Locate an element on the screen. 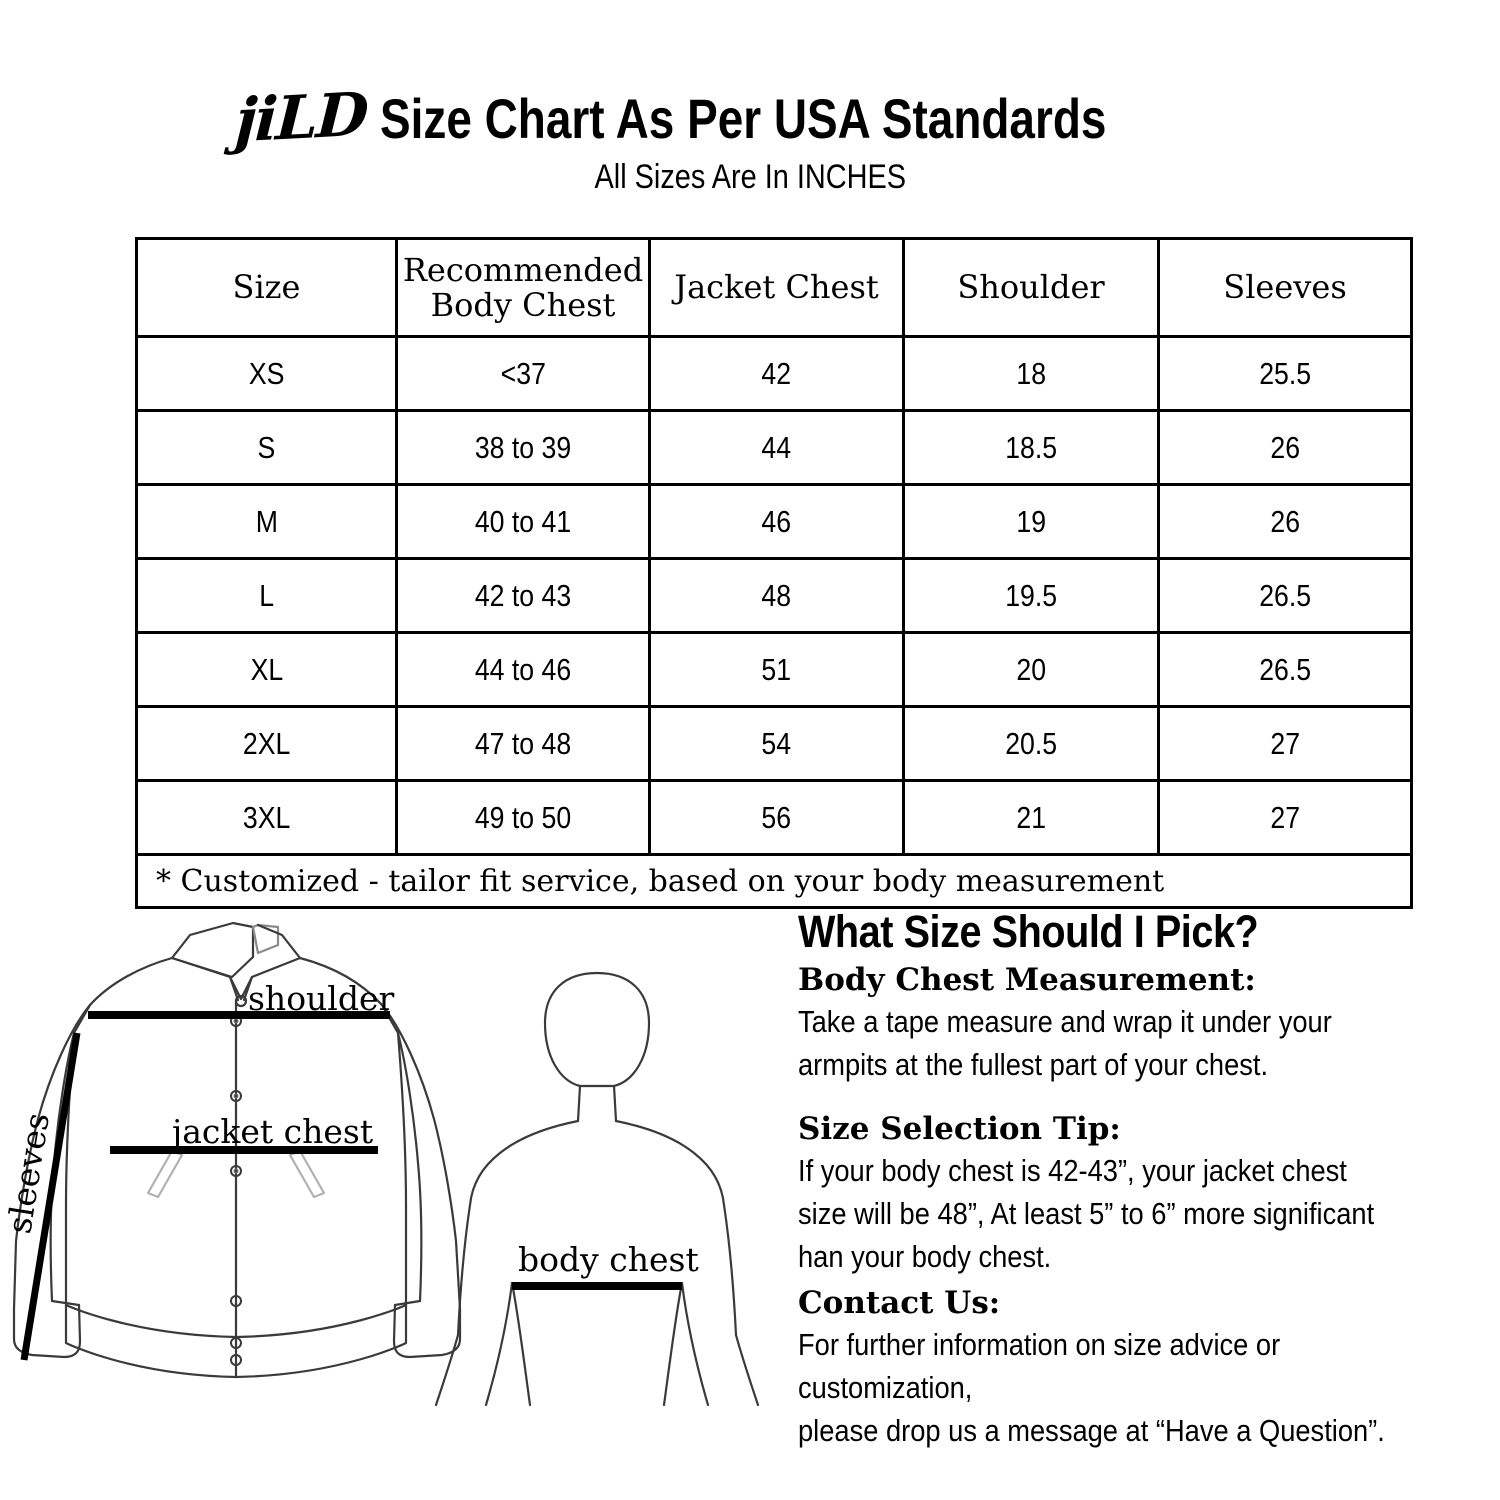  cell-jacket-chest: 46 is located at coordinates (776, 521).